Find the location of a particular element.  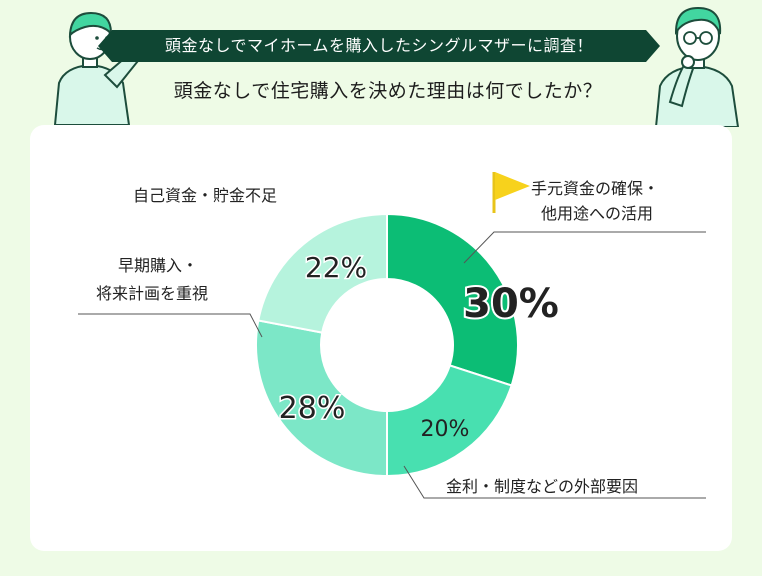

slice-label-2-line-2: 将来計画を重視 is located at coordinates (152, 293).